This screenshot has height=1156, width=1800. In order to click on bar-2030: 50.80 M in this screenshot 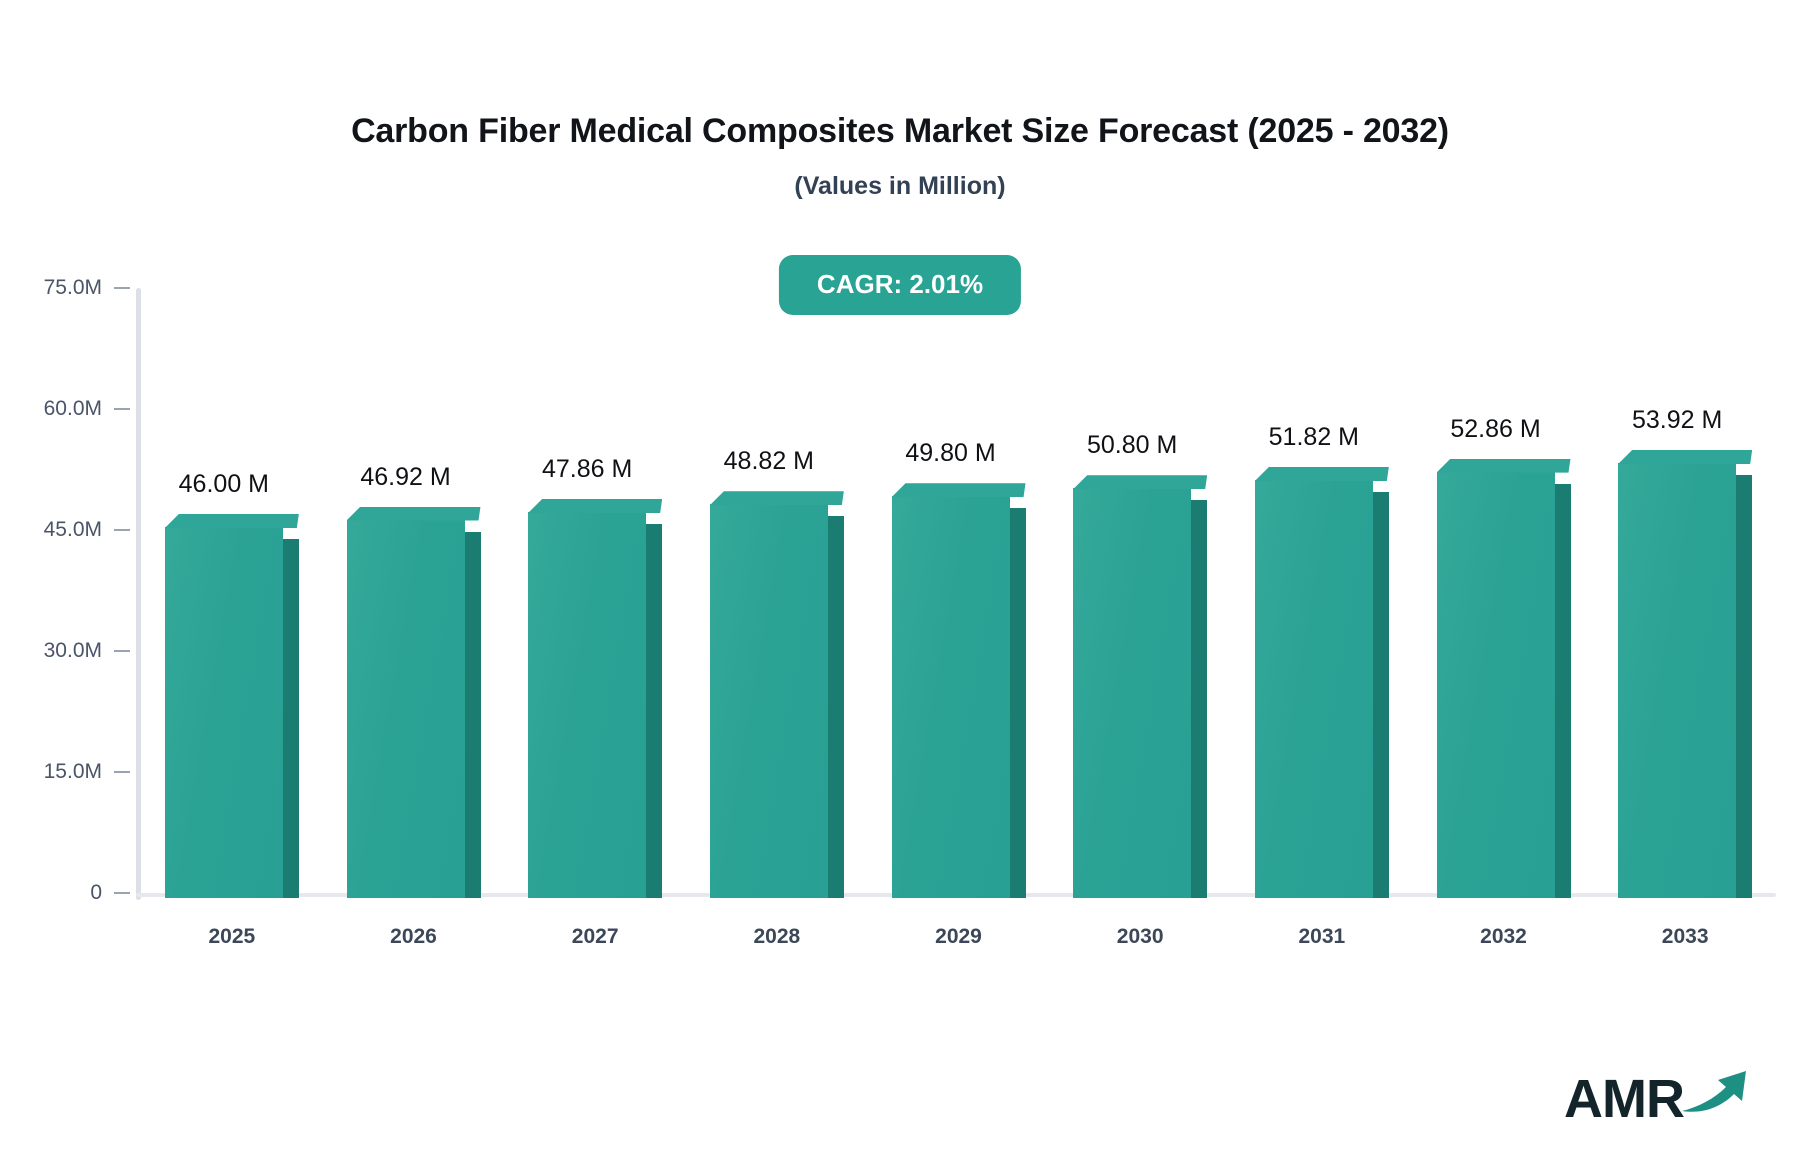, I will do `click(1140, 664)`.